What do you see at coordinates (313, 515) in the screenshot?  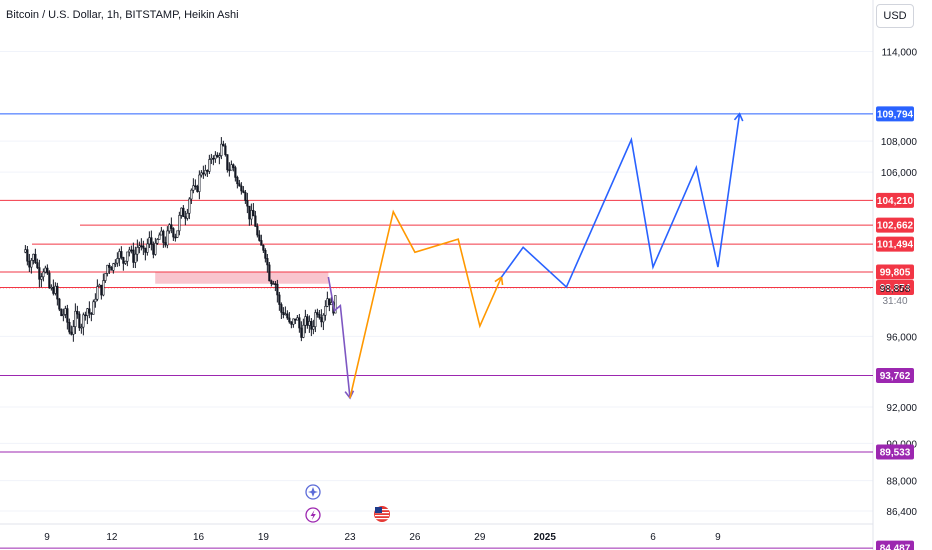 I see `event-split-icon` at bounding box center [313, 515].